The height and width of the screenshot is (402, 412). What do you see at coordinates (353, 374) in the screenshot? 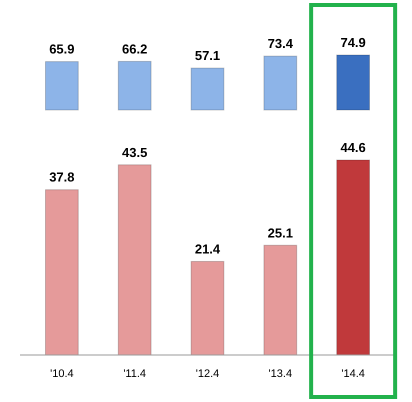
I see `x-tick-label: '14.4` at bounding box center [353, 374].